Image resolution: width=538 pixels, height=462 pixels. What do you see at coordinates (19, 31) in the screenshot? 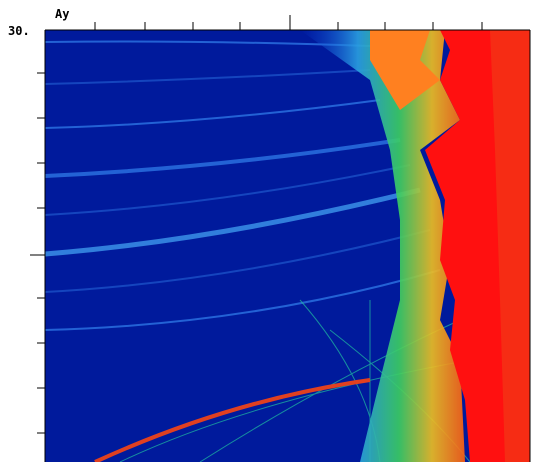
I see `y-tick-label: 30.` at bounding box center [19, 31].